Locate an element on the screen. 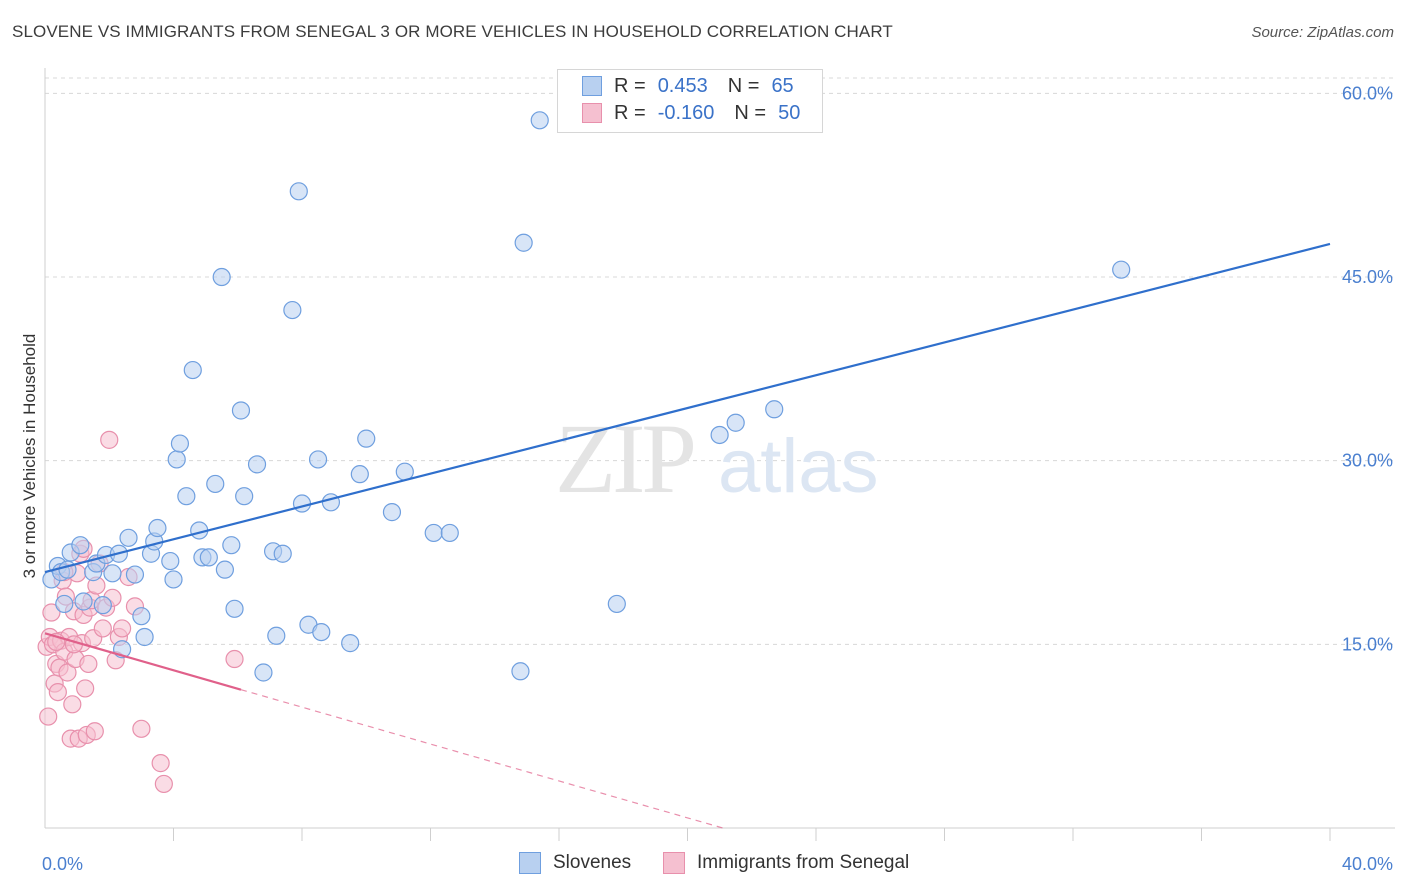 The image size is (1406, 892). legend-r-value: -0.160 is located at coordinates (686, 112).